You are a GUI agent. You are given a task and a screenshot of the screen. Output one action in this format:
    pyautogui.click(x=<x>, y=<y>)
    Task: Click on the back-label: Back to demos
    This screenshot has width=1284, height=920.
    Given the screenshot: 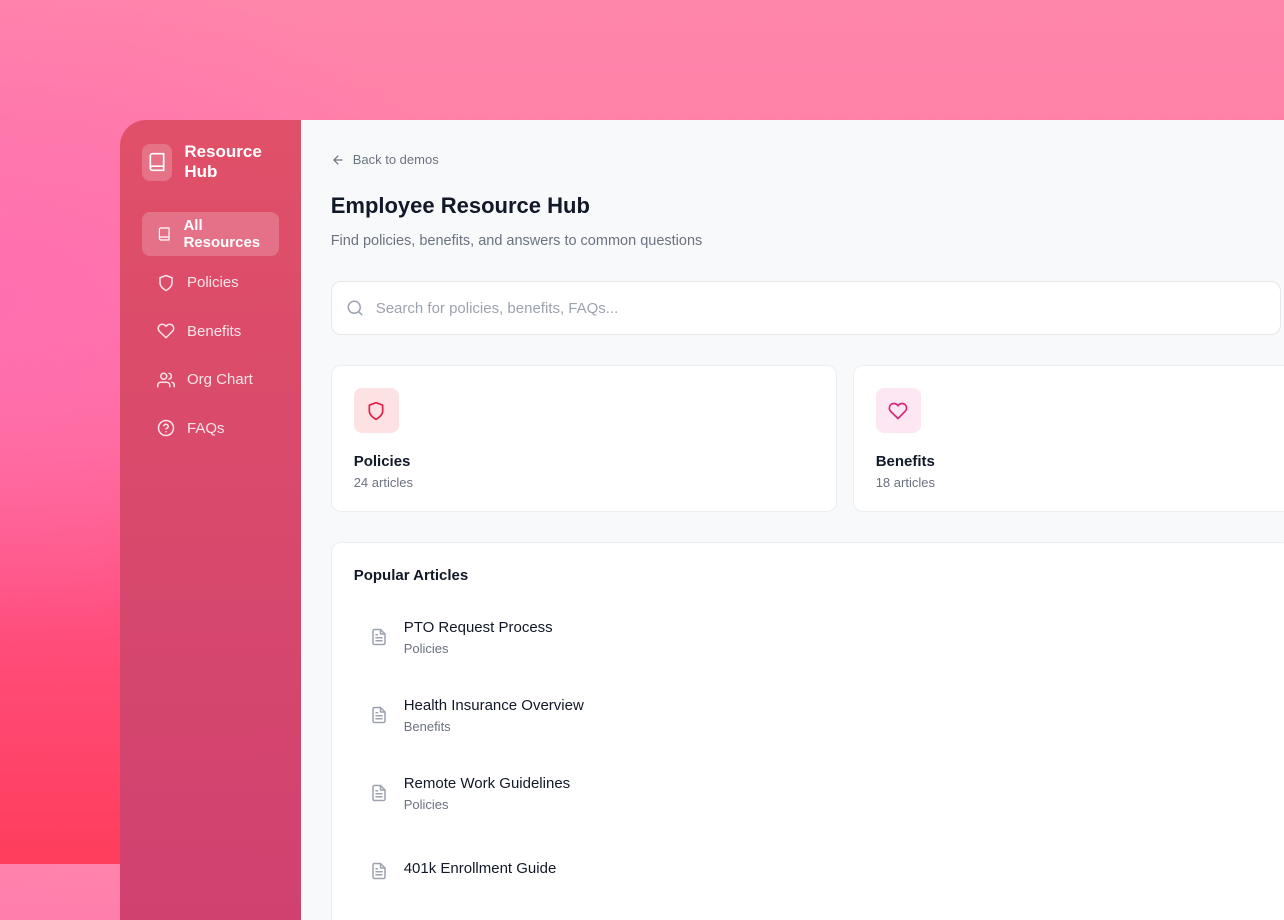 What is the action you would take?
    pyautogui.click(x=395, y=159)
    